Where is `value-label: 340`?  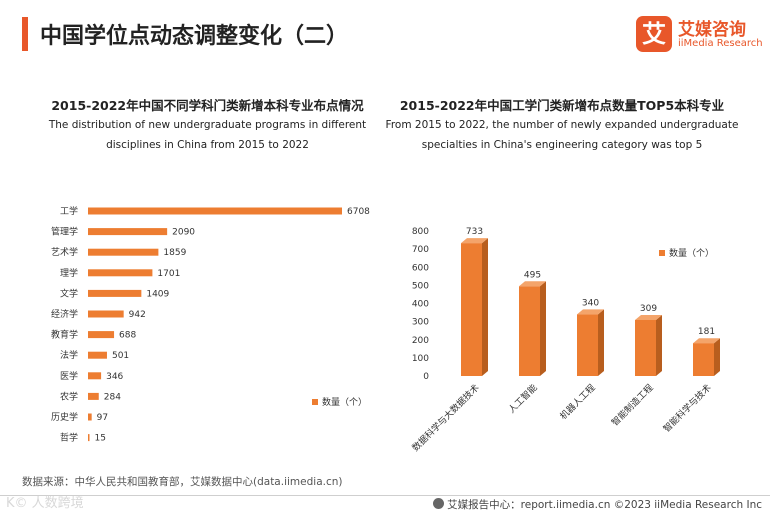 value-label: 340 is located at coordinates (590, 303).